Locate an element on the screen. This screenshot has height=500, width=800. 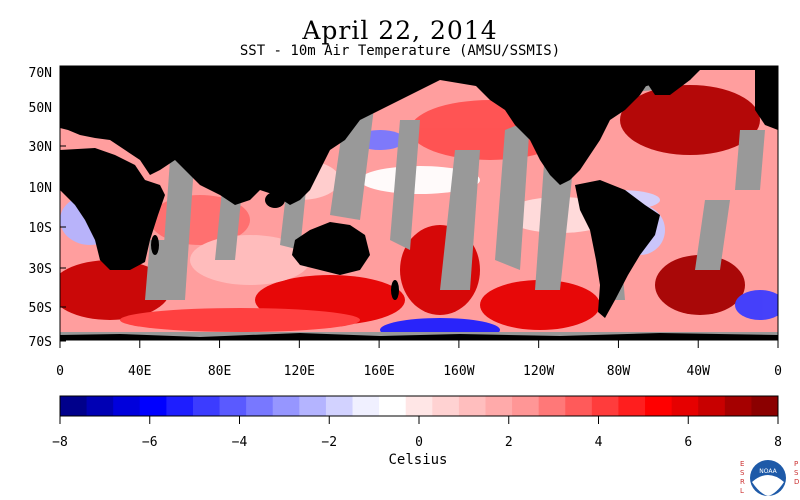
south-america is located at coordinates (617, 249).